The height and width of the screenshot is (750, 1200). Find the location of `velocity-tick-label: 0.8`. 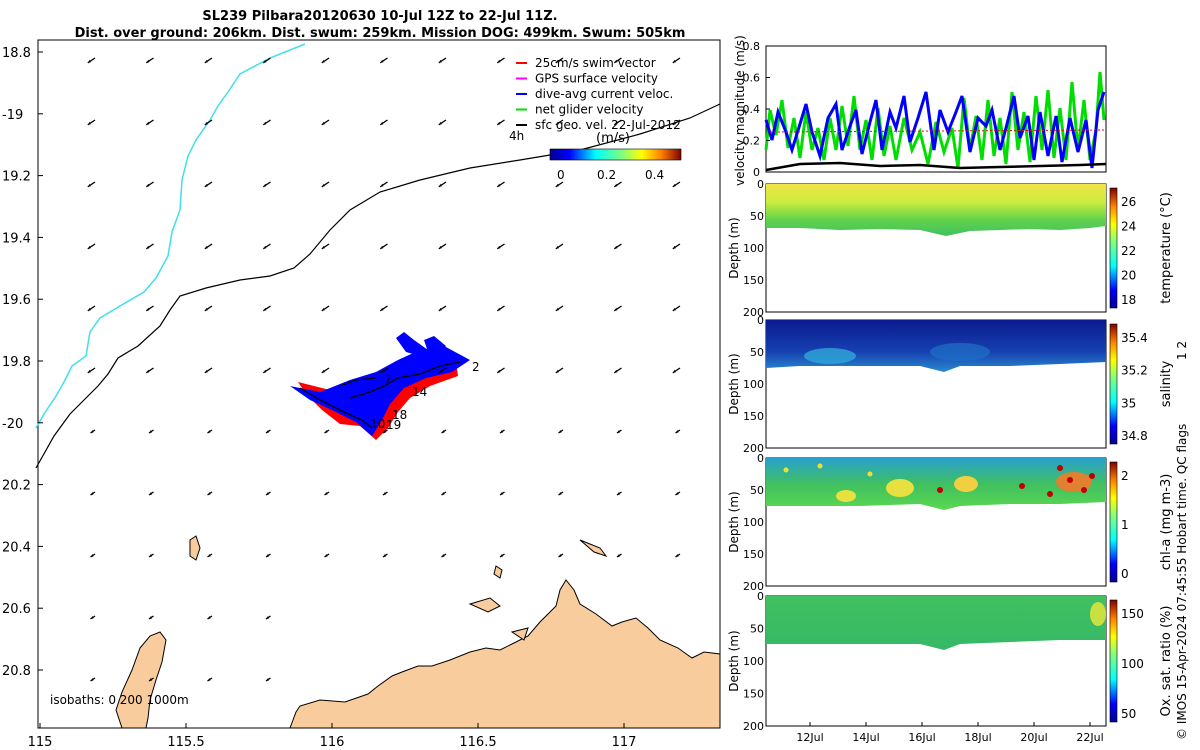

velocity-tick-label: 0.8 is located at coordinates (752, 46).